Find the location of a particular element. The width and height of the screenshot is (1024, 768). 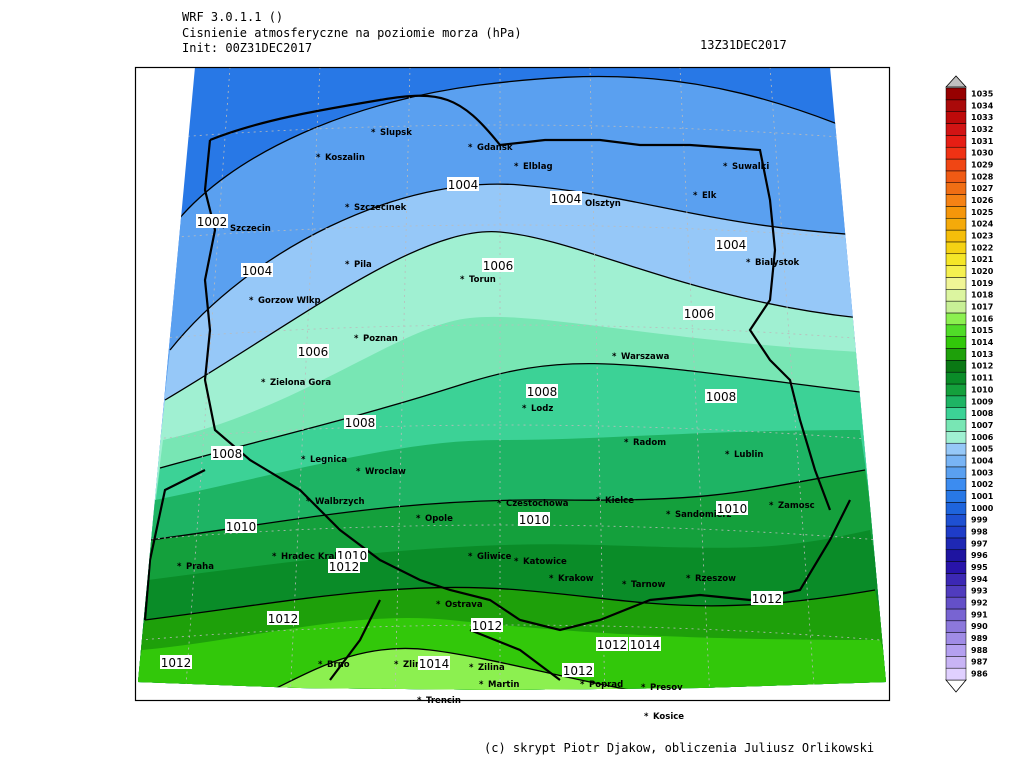

isobar-label: 1010 is located at coordinates (732, 509).